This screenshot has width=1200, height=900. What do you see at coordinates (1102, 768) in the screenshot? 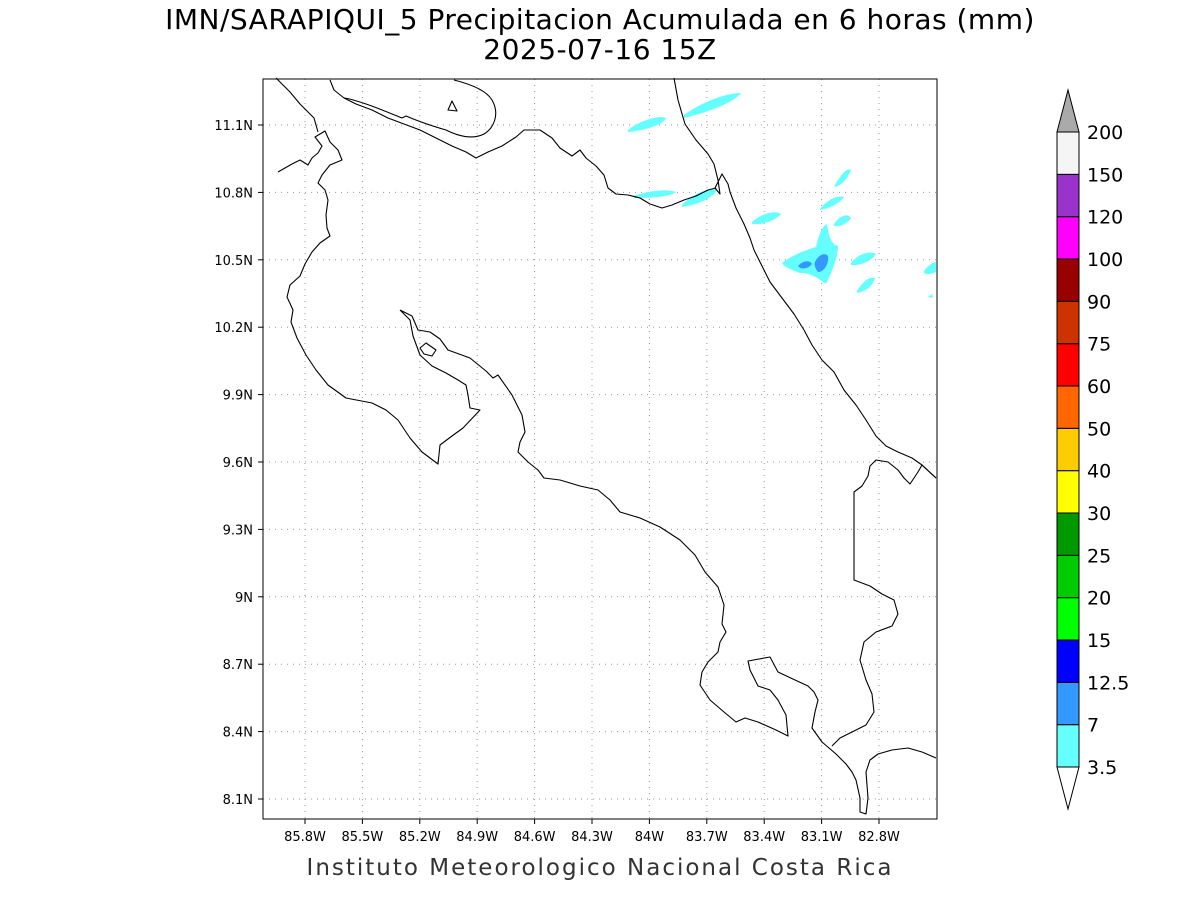
I see `colorbar-label: 3.5` at bounding box center [1102, 768].